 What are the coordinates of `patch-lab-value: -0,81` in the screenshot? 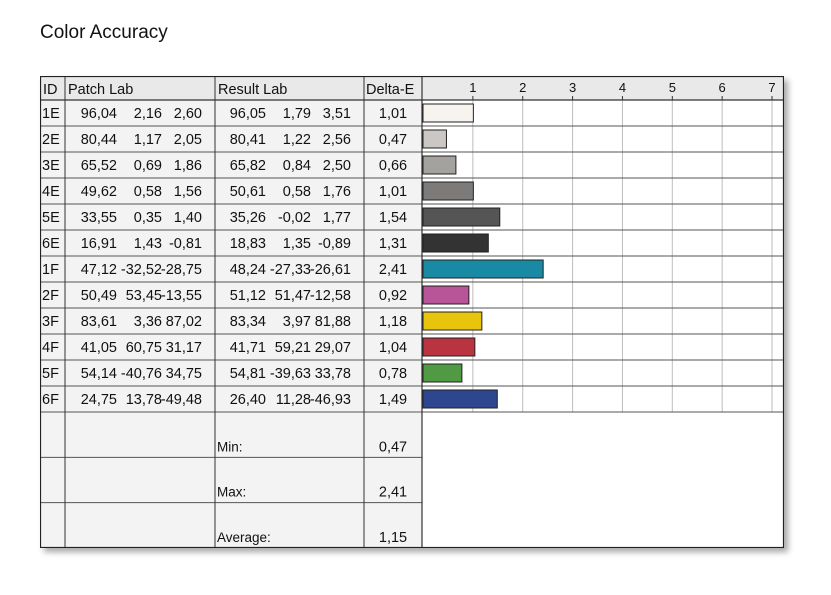 It's located at (185, 244).